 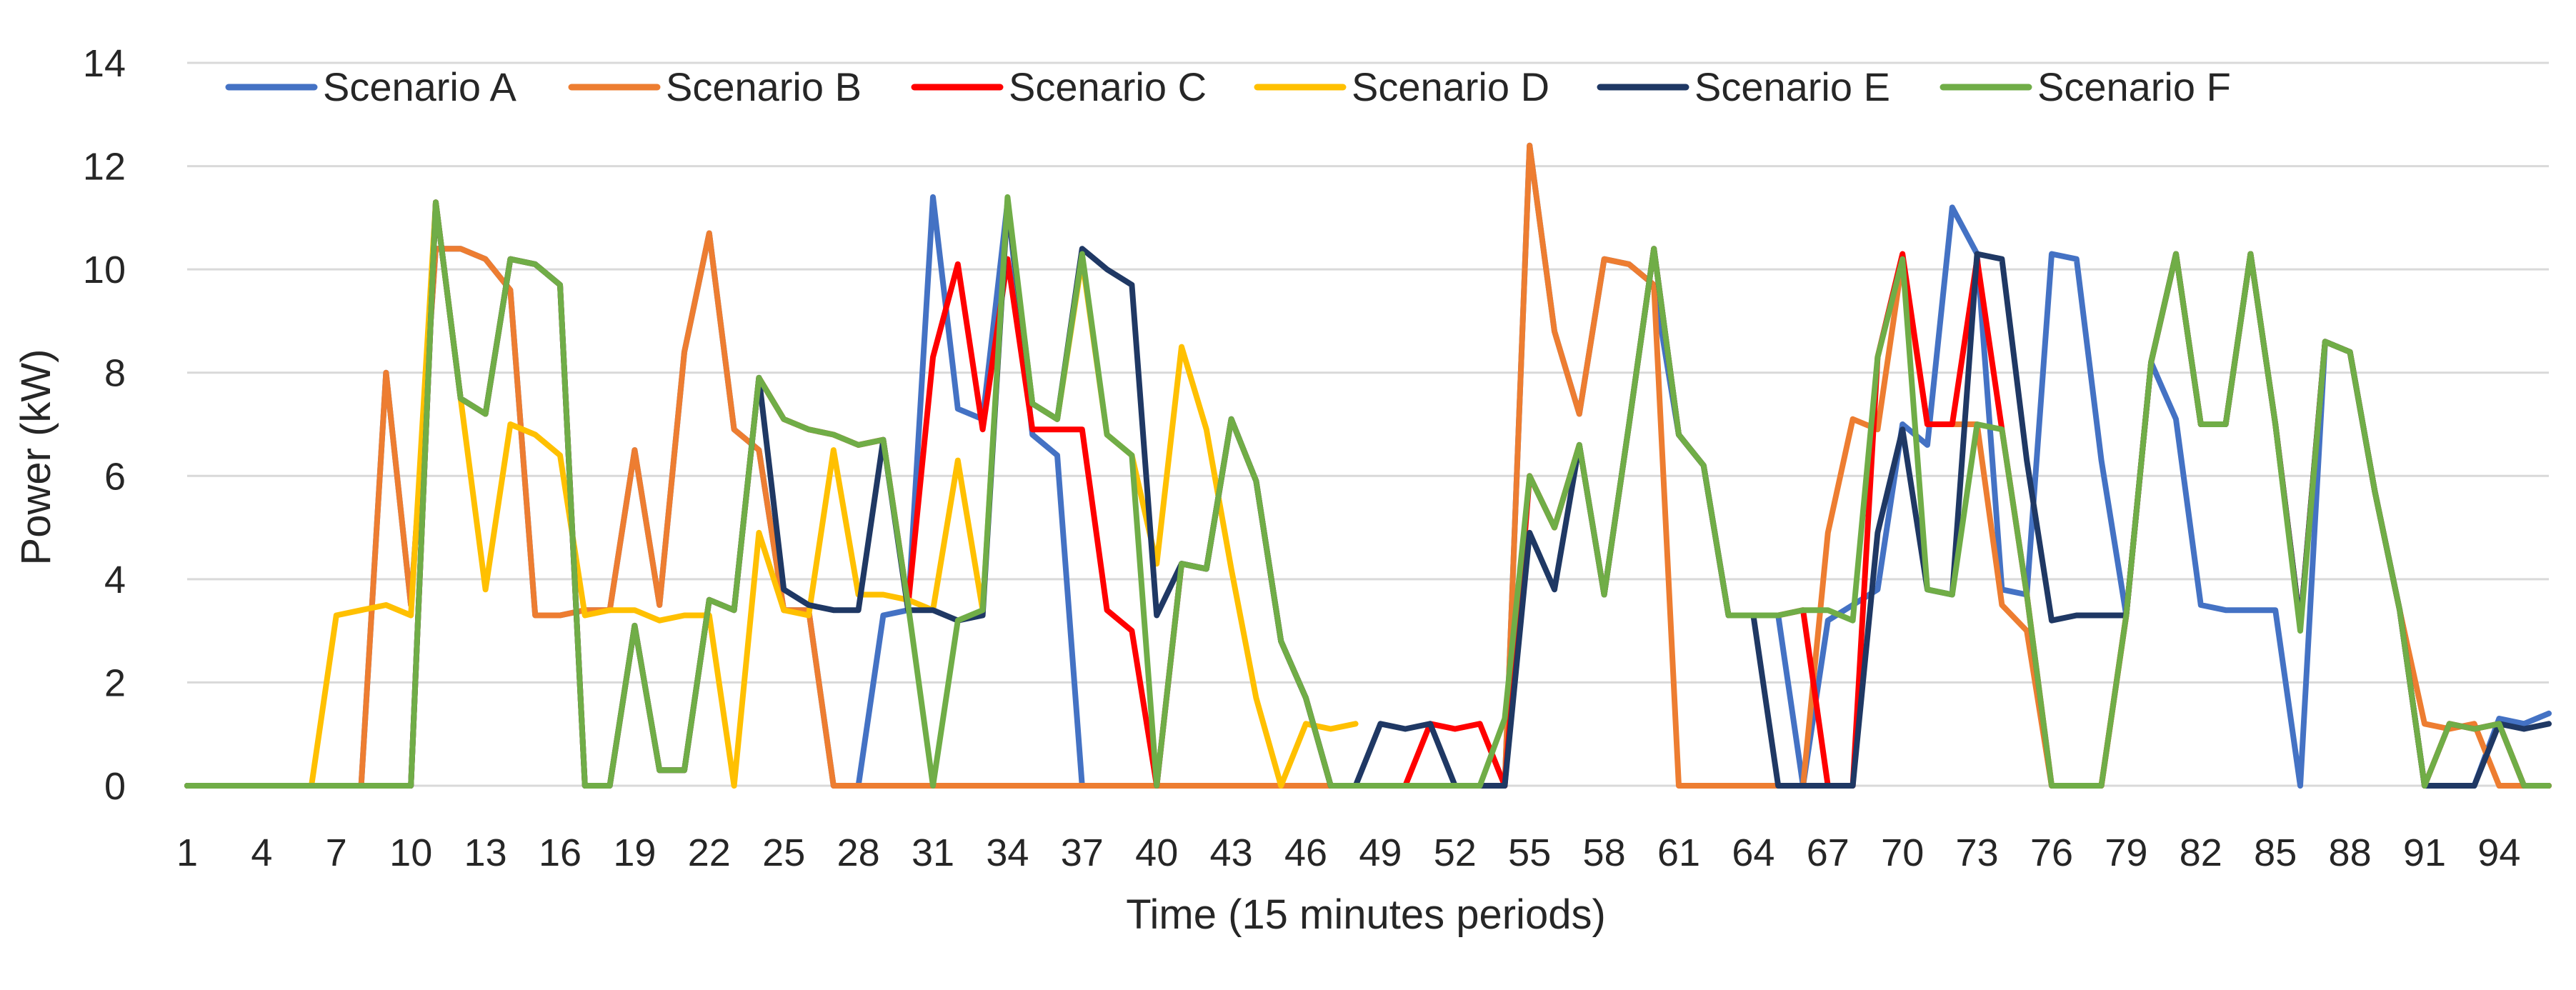 I want to click on x-tick-label: 94, so click(x=2498, y=852).